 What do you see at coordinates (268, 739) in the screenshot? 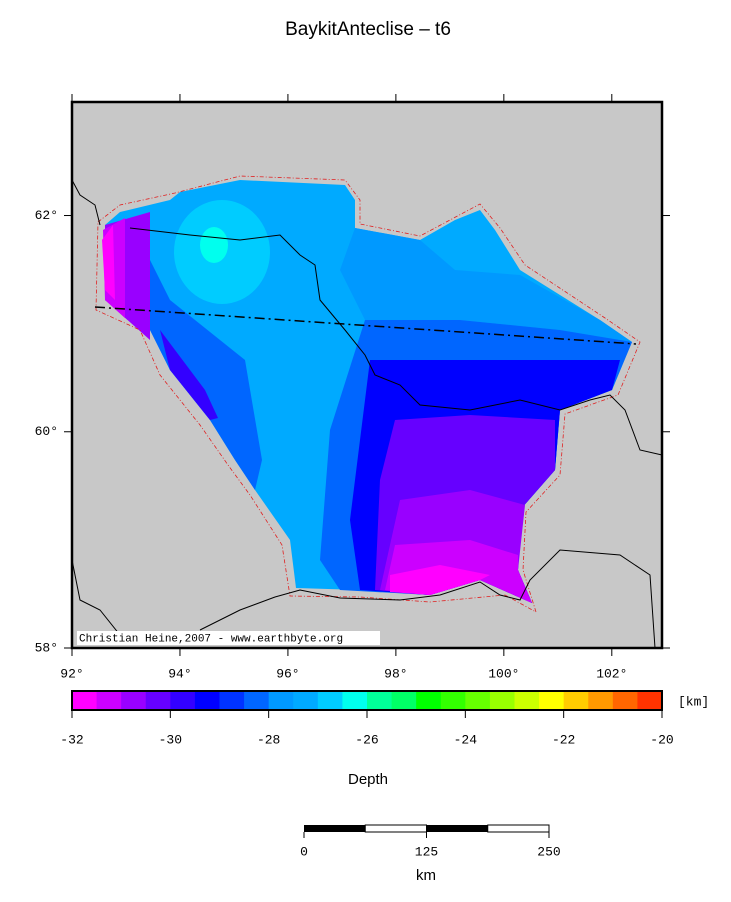
I see `colorbar-tick-label: -28` at bounding box center [268, 739].